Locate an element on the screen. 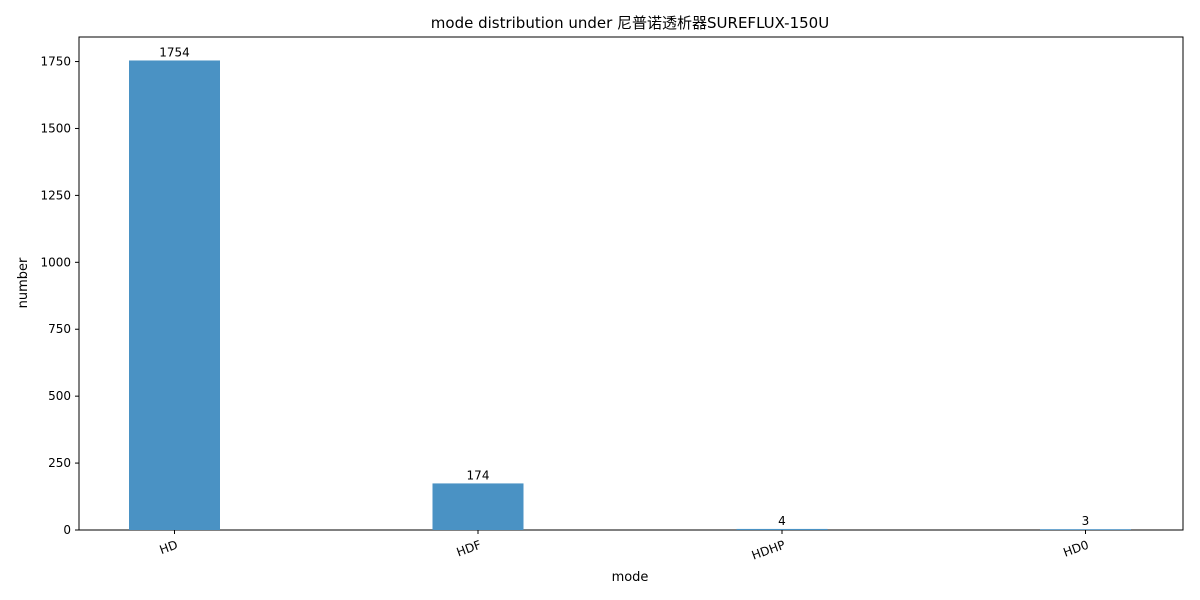 The width and height of the screenshot is (1200, 600). x-axis-ticks: HD HDF HDHP HD0 is located at coordinates (624, 546).